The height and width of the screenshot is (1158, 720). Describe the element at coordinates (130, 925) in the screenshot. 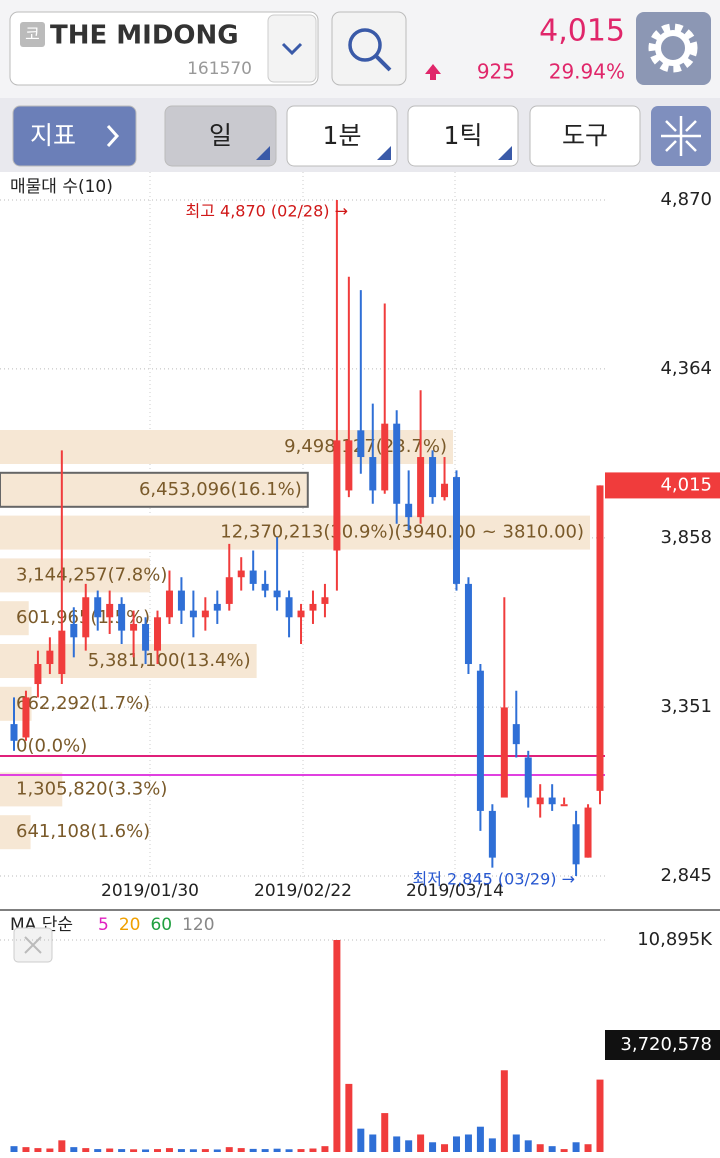

I see `ma-period: 20` at that location.